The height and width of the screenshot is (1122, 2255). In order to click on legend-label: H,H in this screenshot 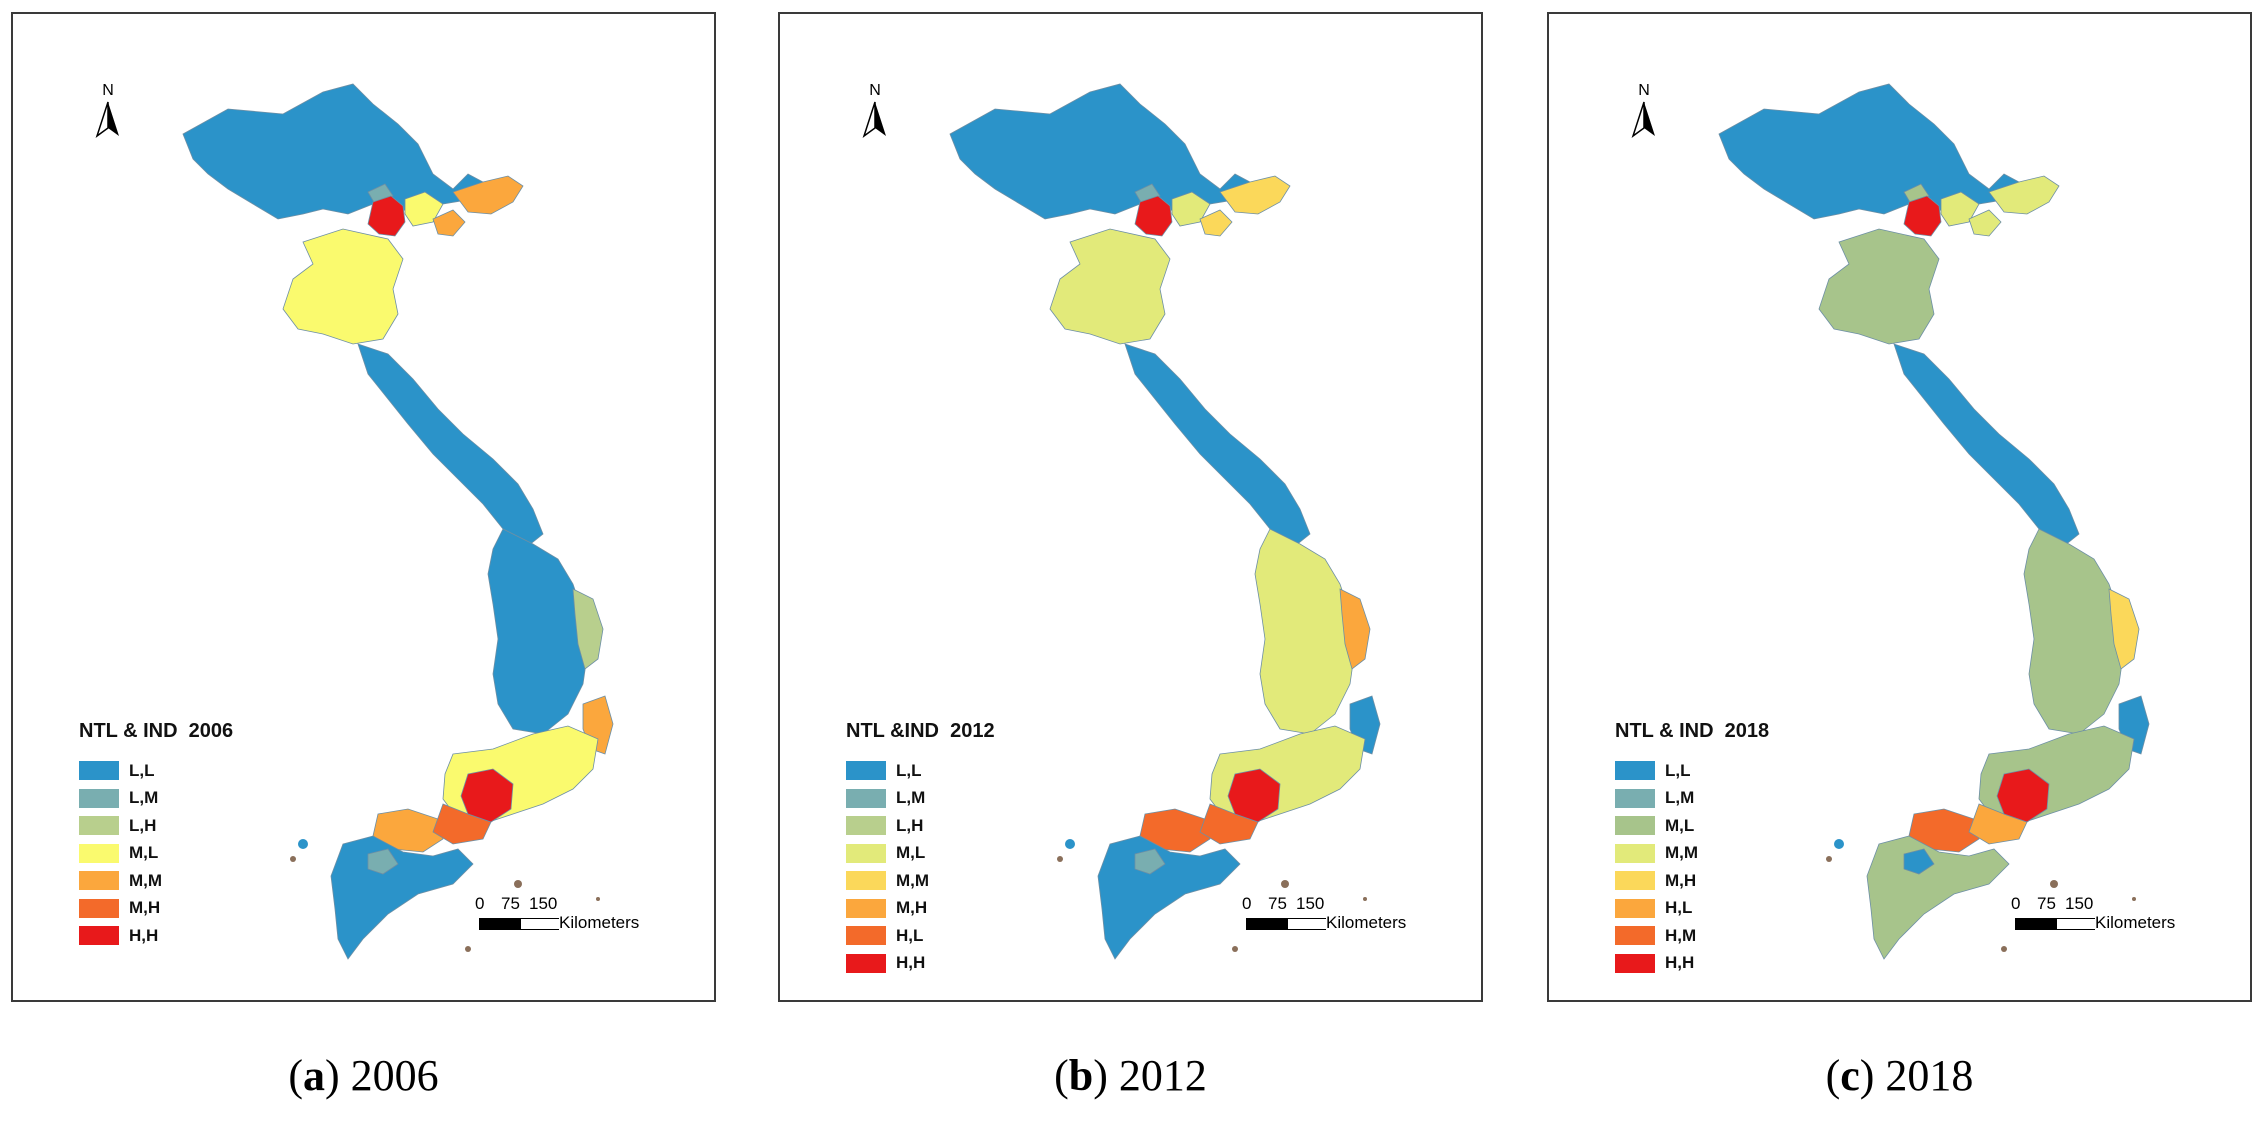, I will do `click(911, 963)`.